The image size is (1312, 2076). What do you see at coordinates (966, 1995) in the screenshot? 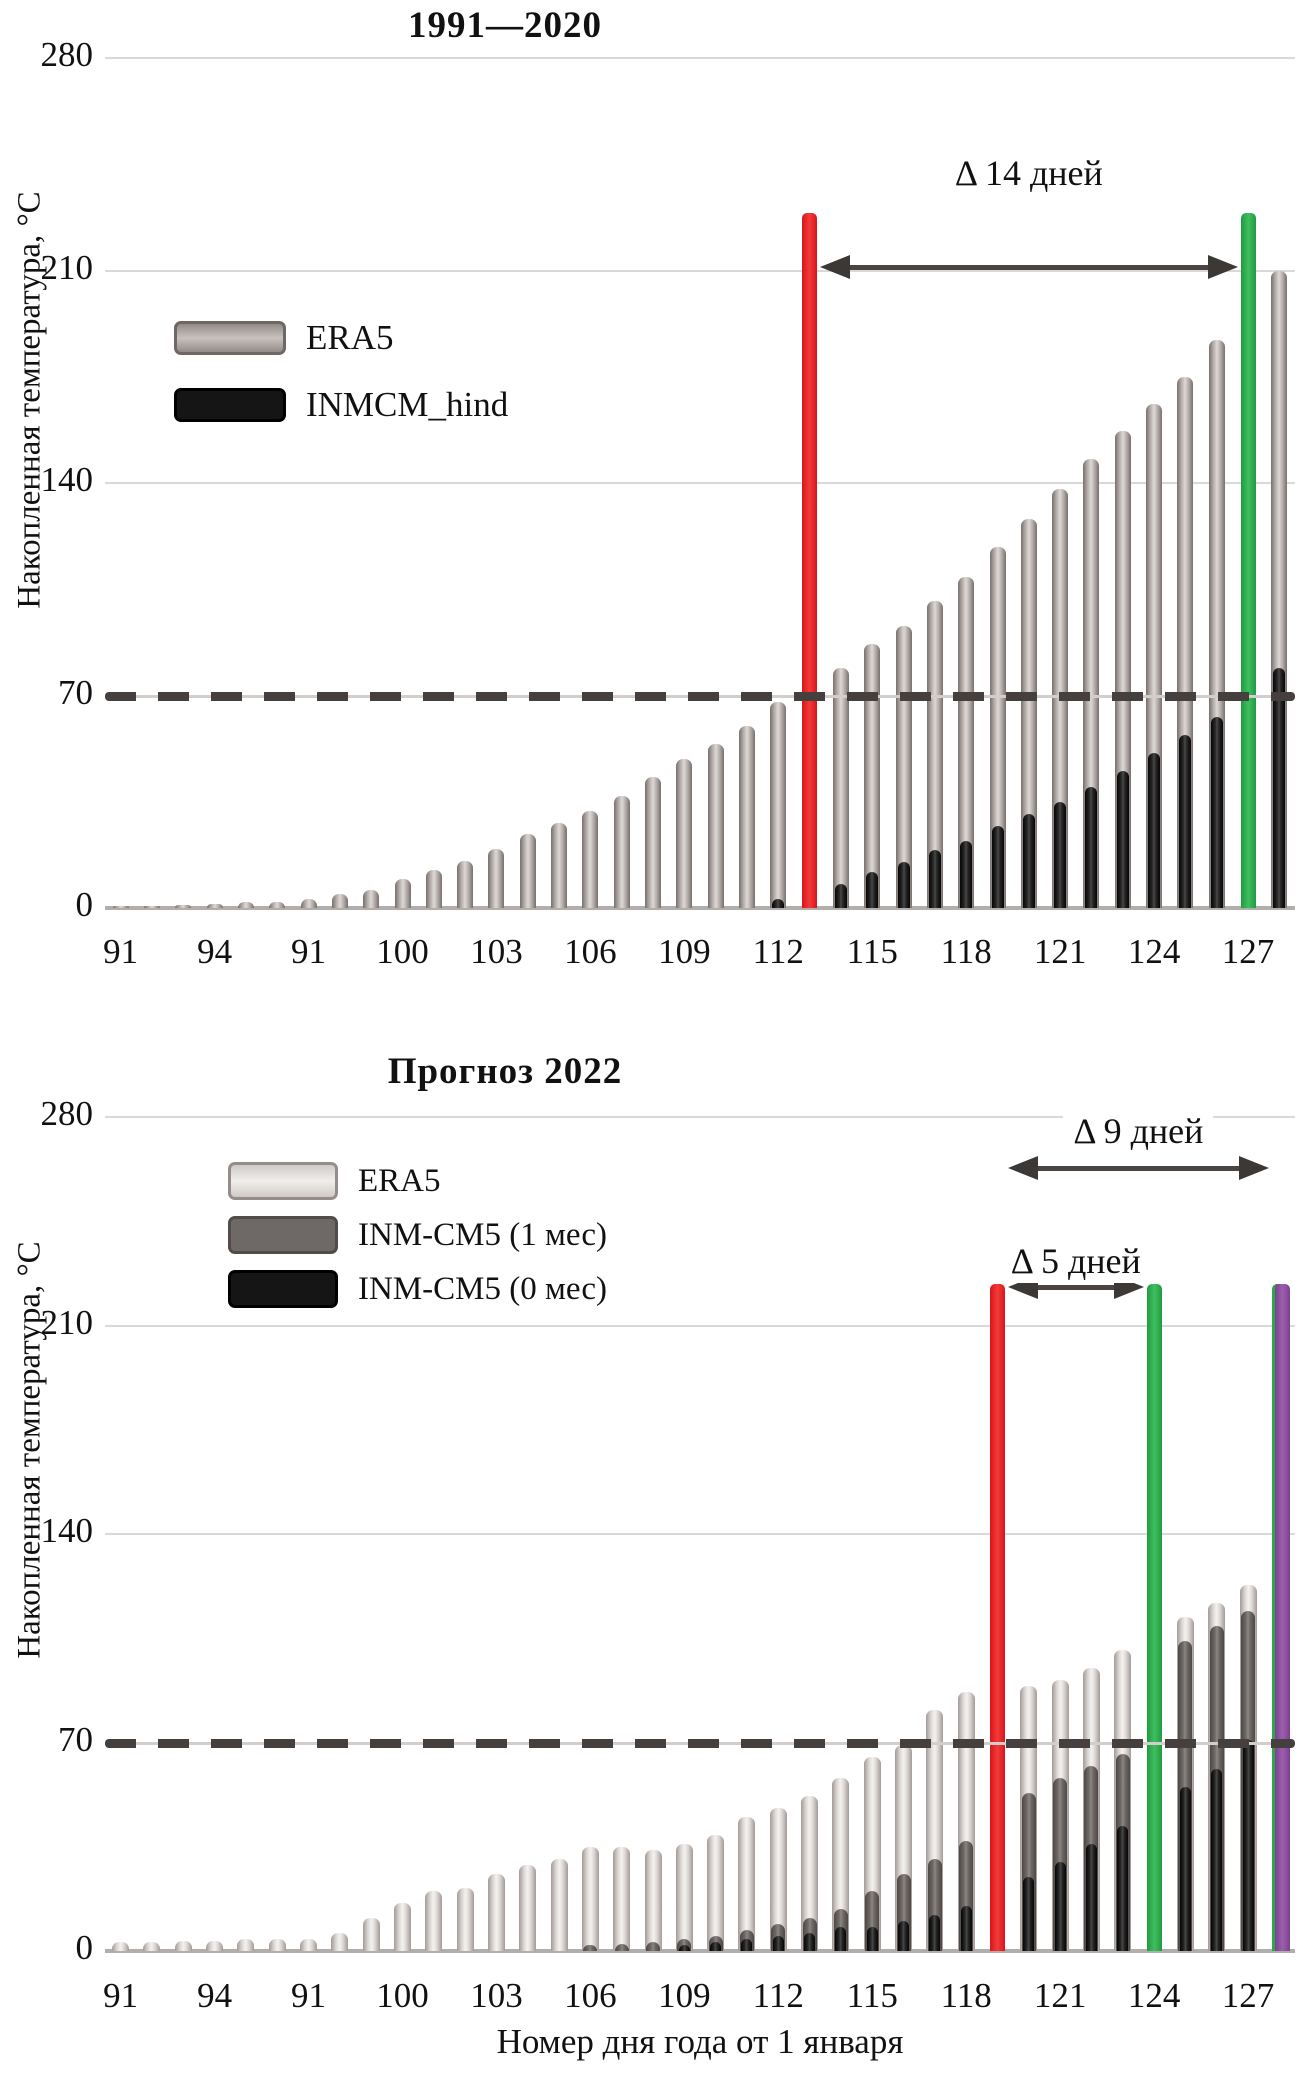
I see `x-tick-label: 118` at bounding box center [966, 1995].